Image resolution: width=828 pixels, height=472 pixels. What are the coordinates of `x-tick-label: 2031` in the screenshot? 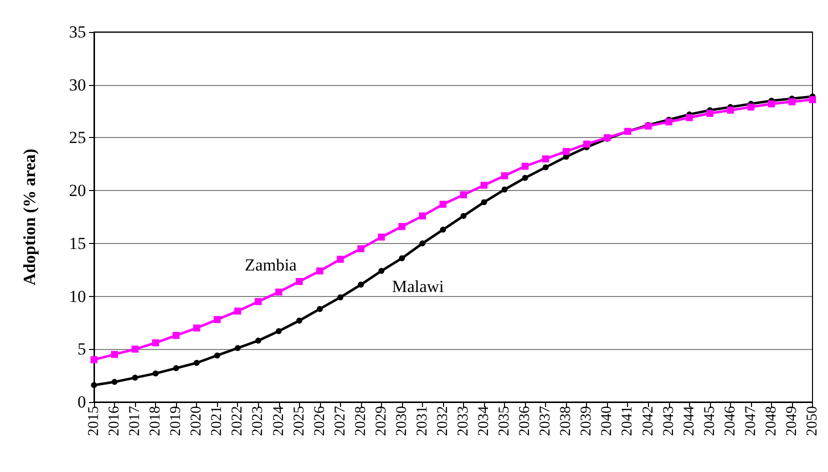 It's located at (422, 421).